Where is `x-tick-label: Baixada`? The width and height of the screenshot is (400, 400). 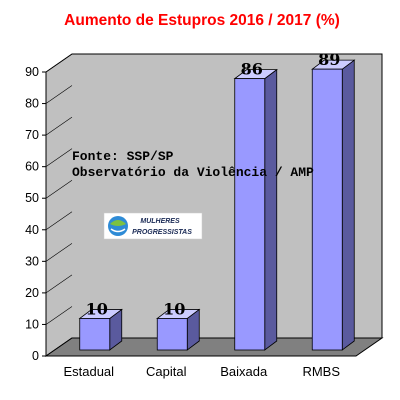
x-tick-label: Baixada is located at coordinates (244, 371).